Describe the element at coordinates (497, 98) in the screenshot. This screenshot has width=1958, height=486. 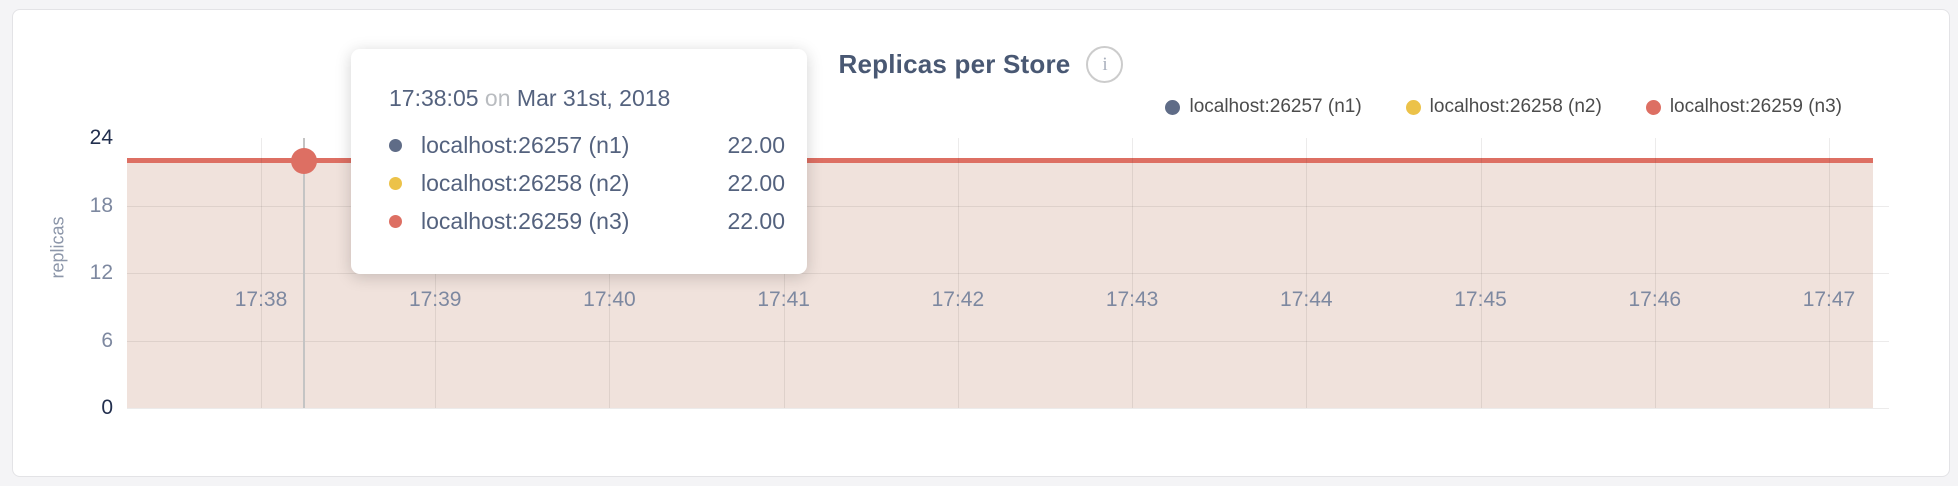
I see `tooltip-on: on` at that location.